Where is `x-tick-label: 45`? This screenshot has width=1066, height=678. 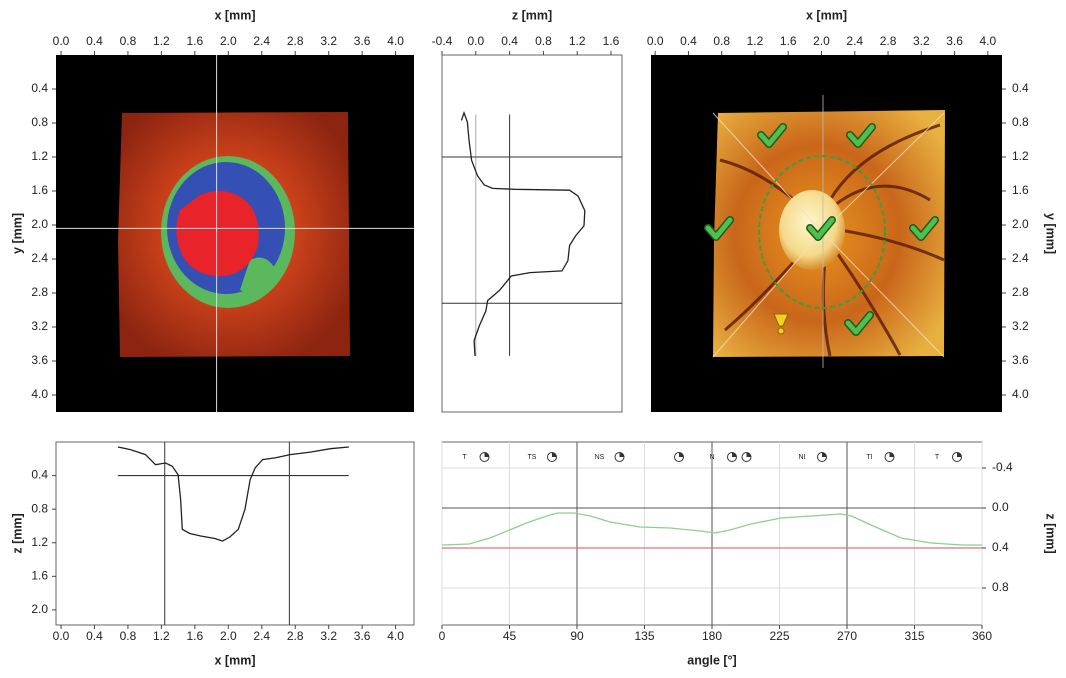
x-tick-label: 45 is located at coordinates (510, 636).